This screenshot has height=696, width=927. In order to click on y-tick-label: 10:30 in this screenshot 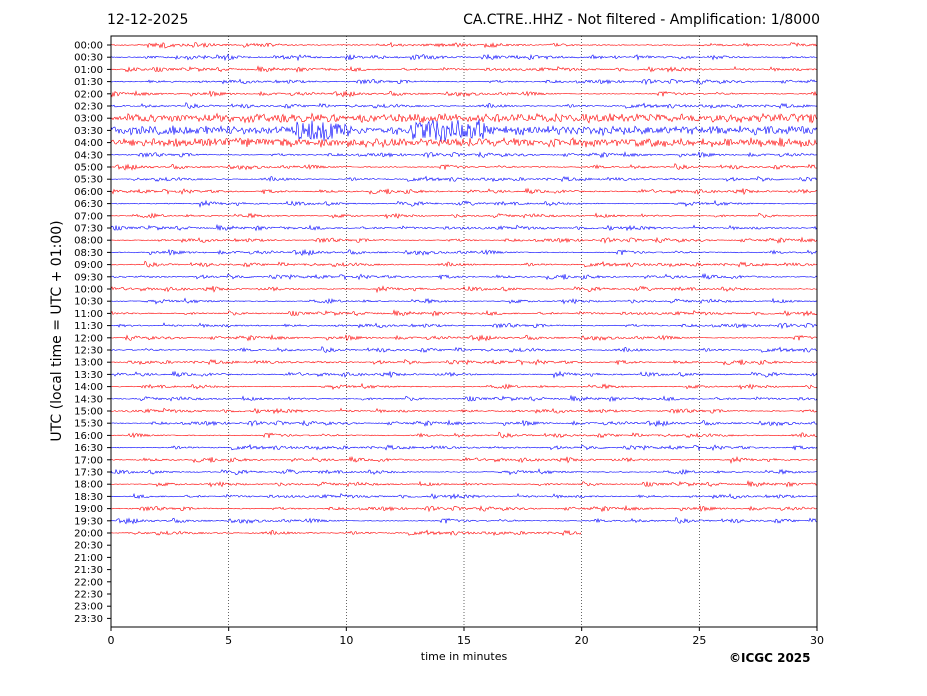, I will do `click(88, 302)`.